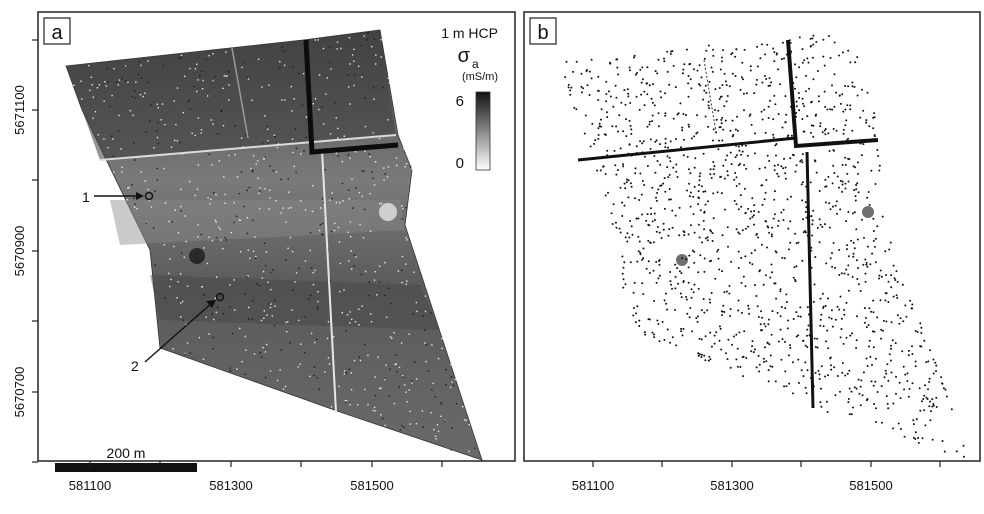  I want to click on linear-feature-road, so click(329, 281).